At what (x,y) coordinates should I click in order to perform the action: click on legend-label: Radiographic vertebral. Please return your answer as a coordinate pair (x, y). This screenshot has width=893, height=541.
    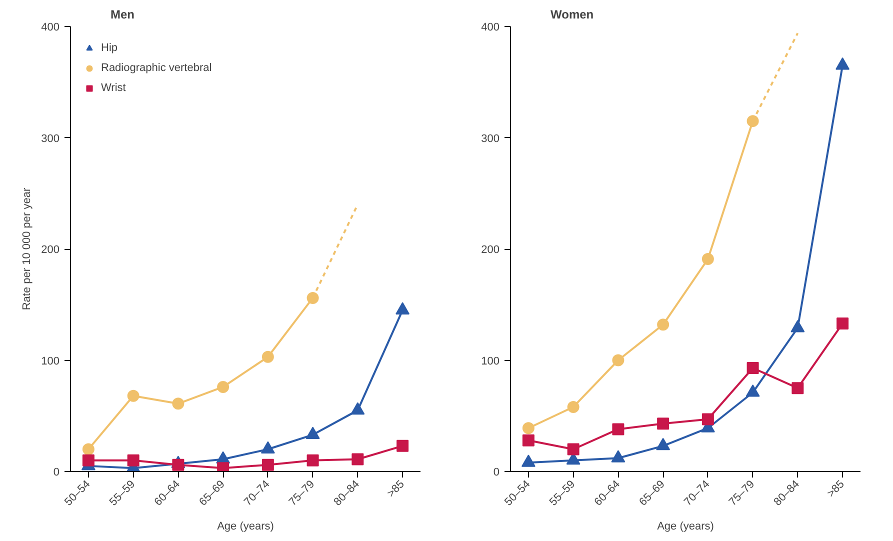
    Looking at the image, I should click on (156, 68).